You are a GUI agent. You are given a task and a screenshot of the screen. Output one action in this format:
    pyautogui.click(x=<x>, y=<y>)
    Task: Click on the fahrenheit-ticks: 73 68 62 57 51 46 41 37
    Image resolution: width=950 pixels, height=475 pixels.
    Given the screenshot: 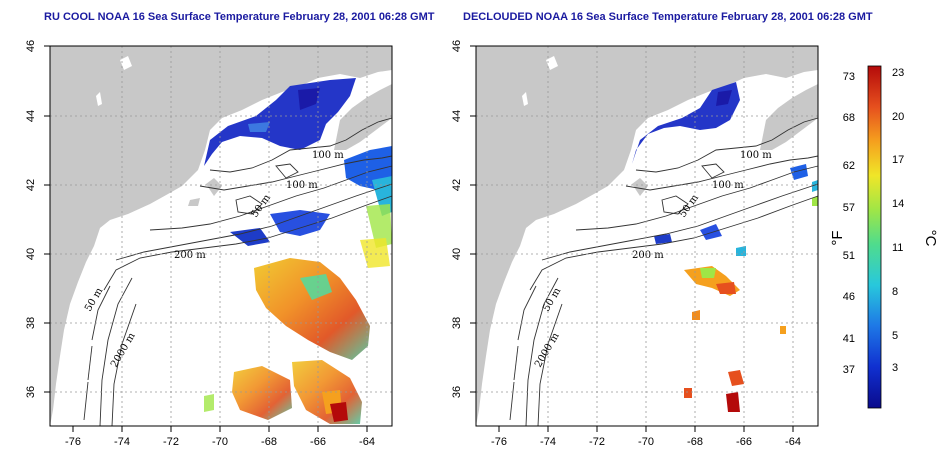 What is the action you would take?
    pyautogui.click(x=849, y=223)
    